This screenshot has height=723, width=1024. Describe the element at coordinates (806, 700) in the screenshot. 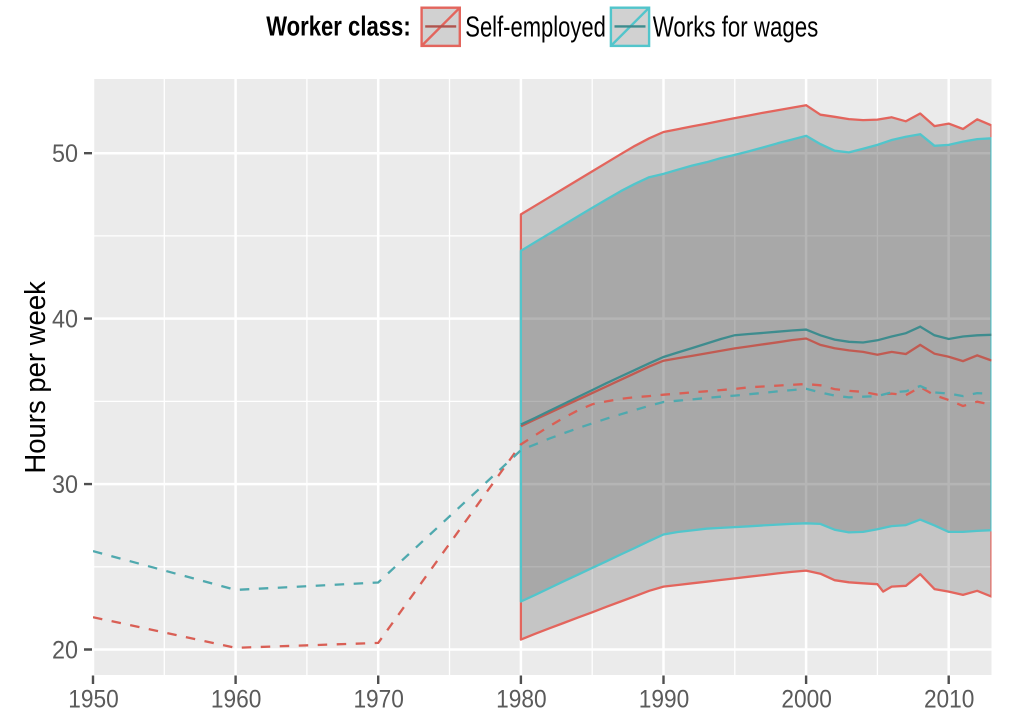

I see `svg-text: 2000` at that location.